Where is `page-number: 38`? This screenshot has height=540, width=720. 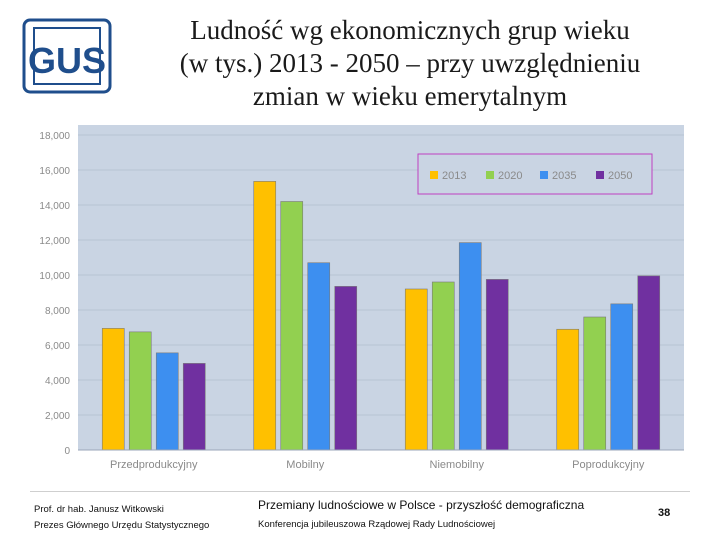 page-number: 38 is located at coordinates (664, 513).